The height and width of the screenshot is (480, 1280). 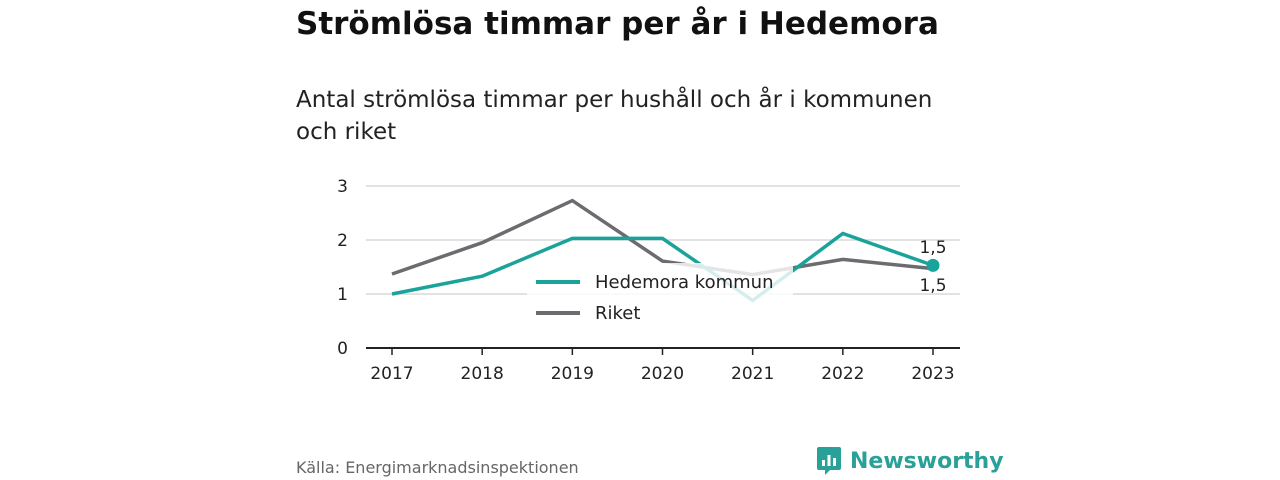 I want to click on end-label-hedemora: 1,5, so click(x=932, y=248).